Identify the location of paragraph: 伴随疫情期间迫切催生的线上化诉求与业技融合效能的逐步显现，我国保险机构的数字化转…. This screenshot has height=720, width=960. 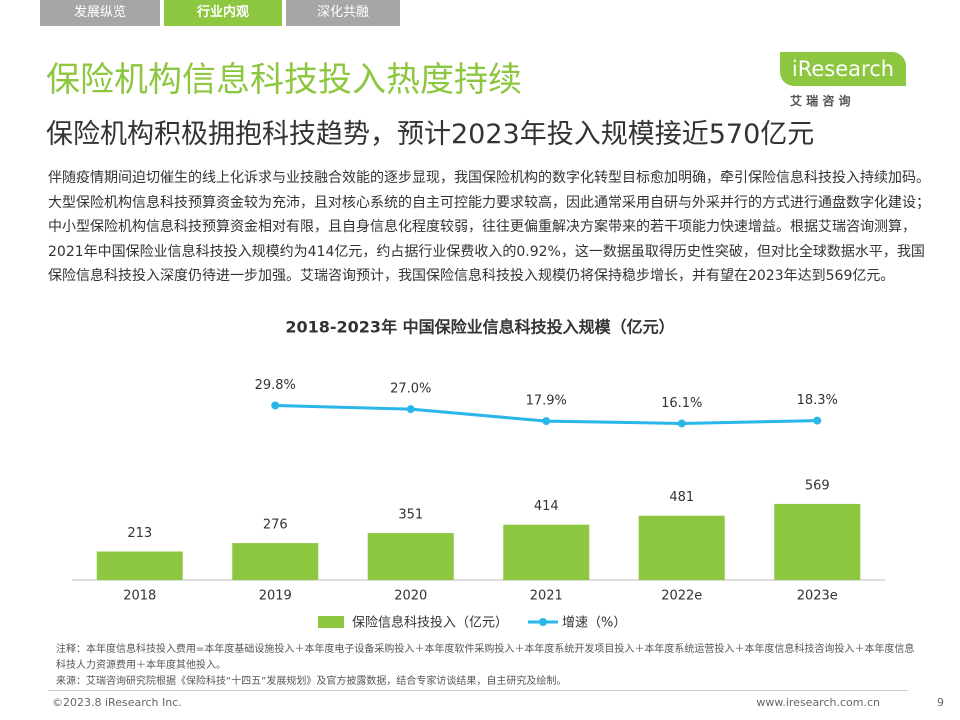
(489, 227).